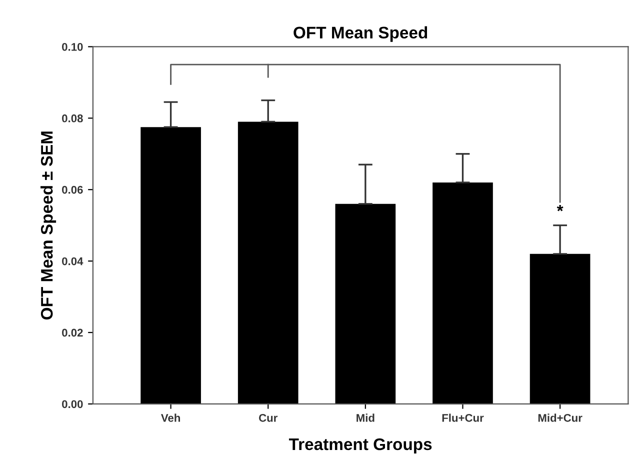  What do you see at coordinates (170, 418) in the screenshot?
I see `x-tick-label: Veh` at bounding box center [170, 418].